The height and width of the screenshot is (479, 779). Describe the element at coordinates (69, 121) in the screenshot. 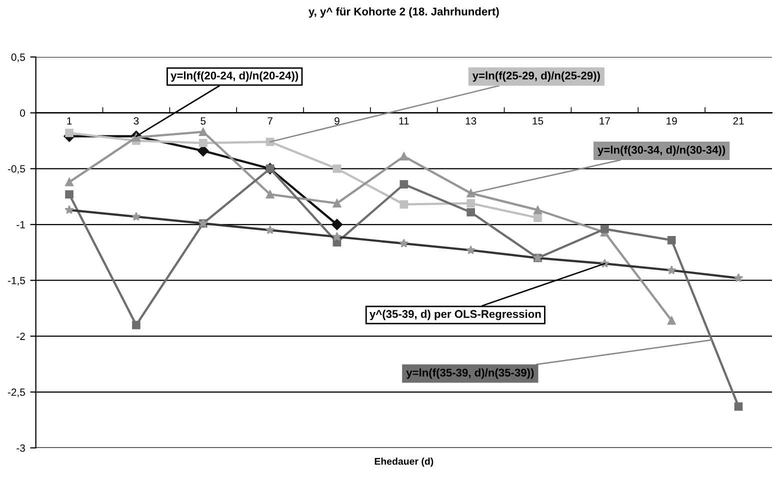

I see `x-tick-label: 1` at that location.